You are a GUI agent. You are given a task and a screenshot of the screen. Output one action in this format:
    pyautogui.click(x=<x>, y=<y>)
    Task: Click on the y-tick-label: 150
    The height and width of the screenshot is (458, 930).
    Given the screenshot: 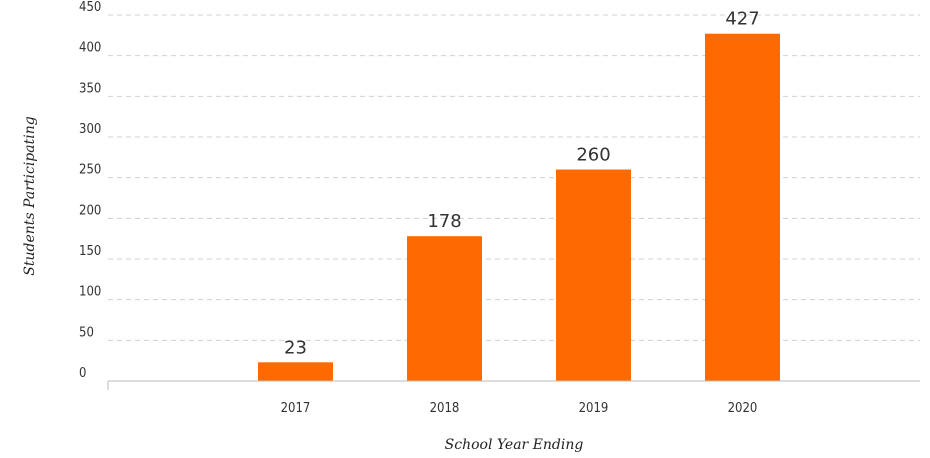 What is the action you would take?
    pyautogui.click(x=90, y=251)
    